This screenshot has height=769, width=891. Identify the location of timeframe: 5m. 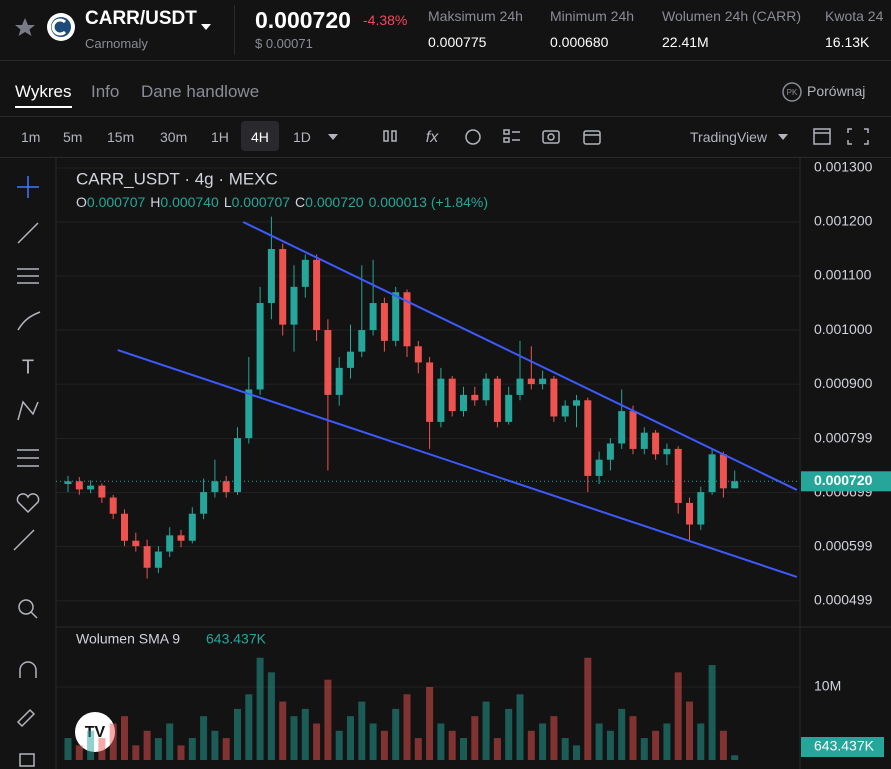
(73, 137).